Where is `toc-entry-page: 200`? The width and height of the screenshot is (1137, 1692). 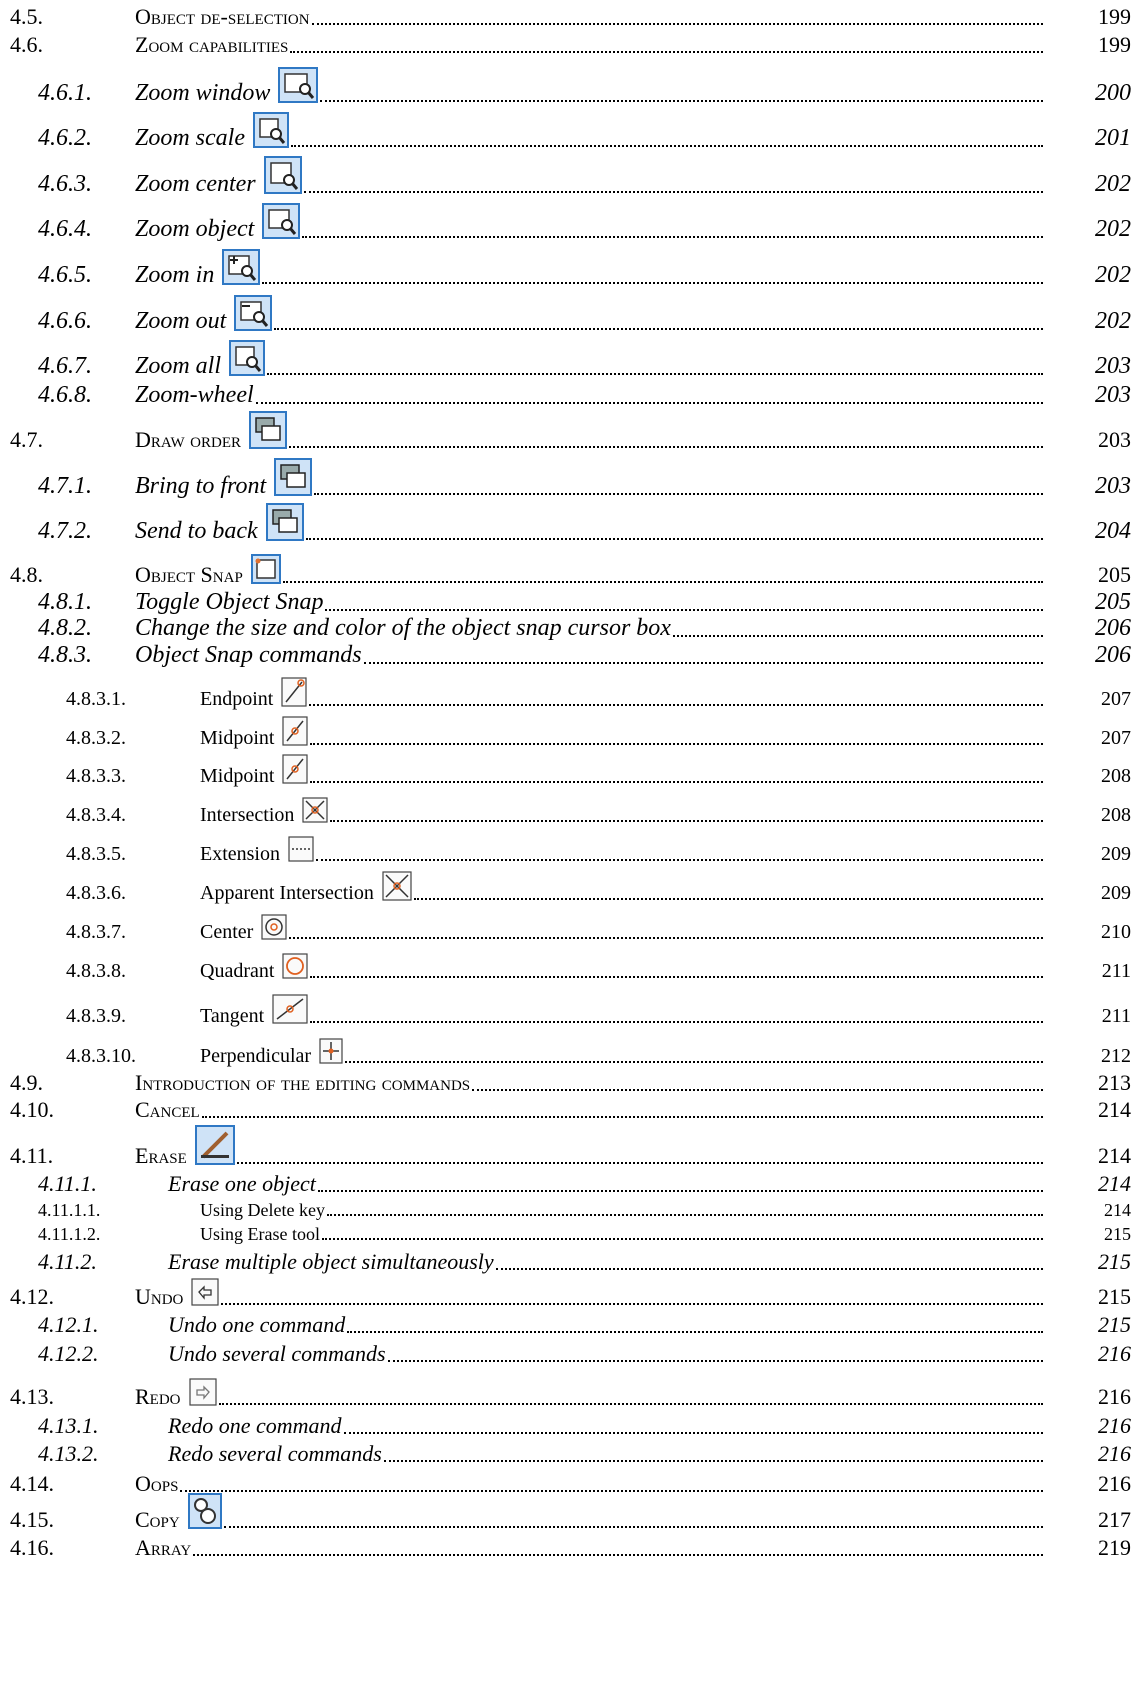
toc-entry-page: 200 is located at coordinates (1113, 93).